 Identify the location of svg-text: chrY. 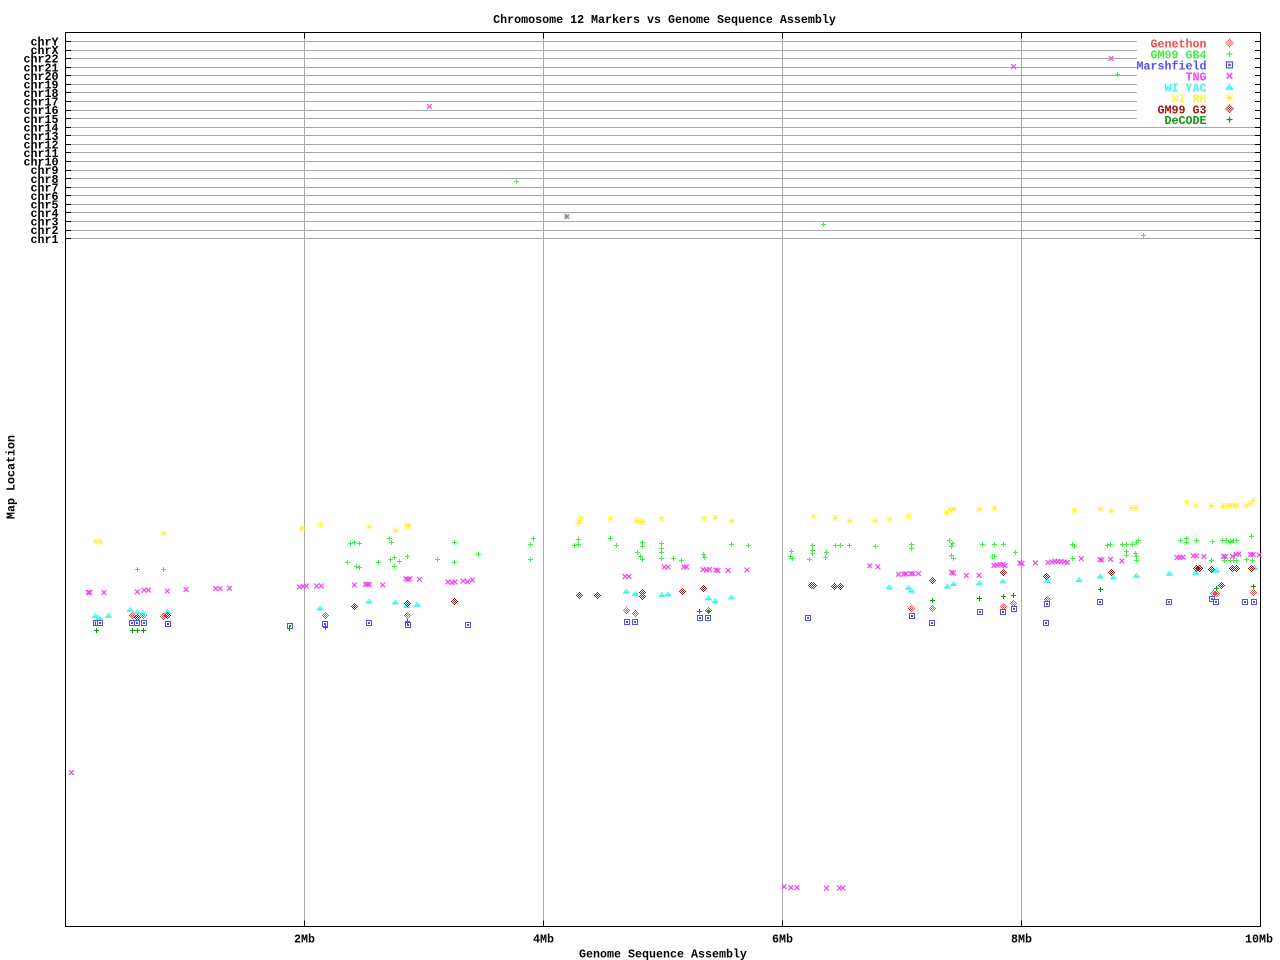
(45, 43).